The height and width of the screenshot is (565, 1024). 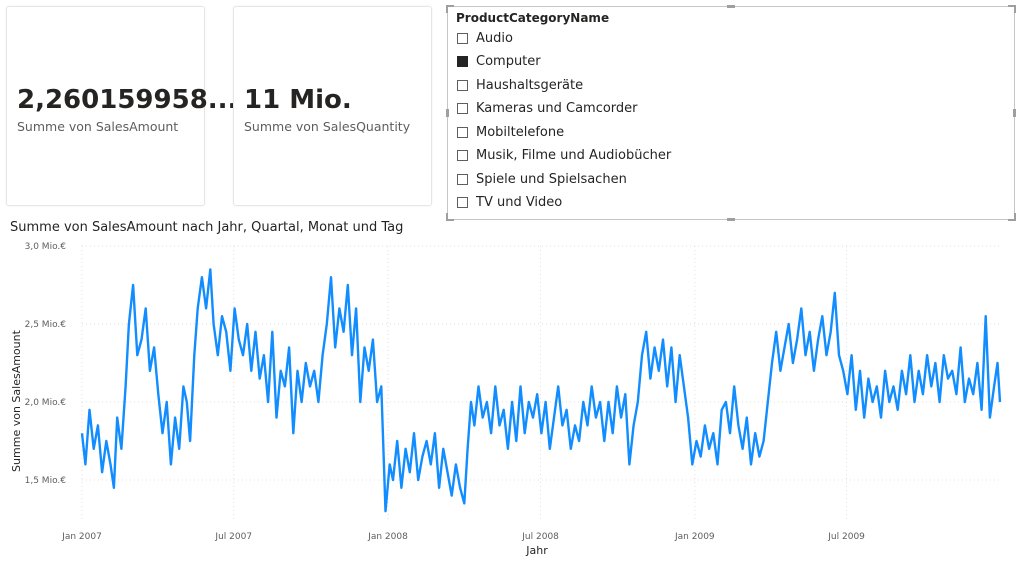 What do you see at coordinates (508, 61) in the screenshot?
I see `slicer-item-label: Computer` at bounding box center [508, 61].